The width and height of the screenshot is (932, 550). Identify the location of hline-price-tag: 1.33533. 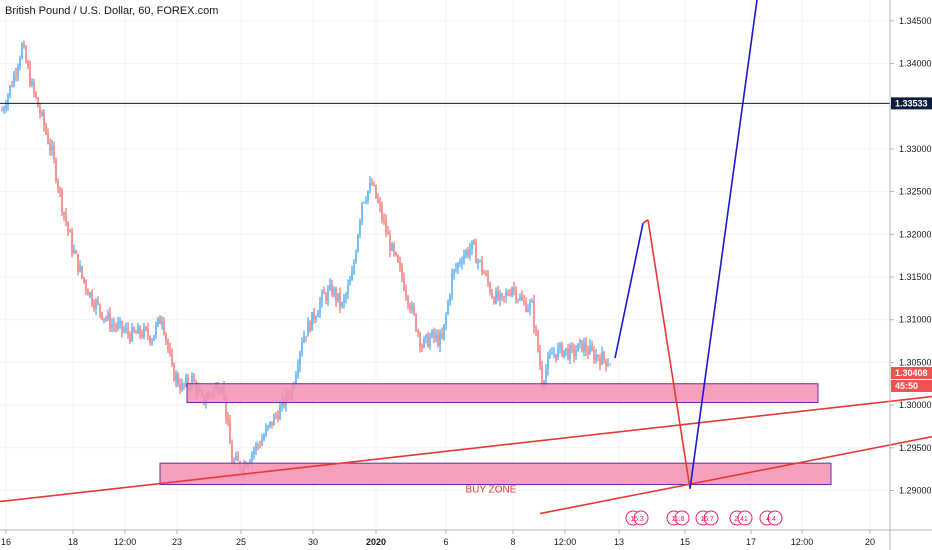
(911, 103).